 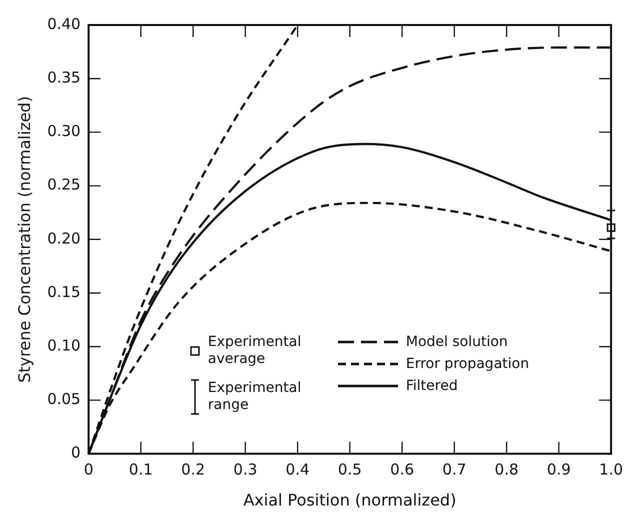 I want to click on x-tick-label: 0.7, so click(x=454, y=469).